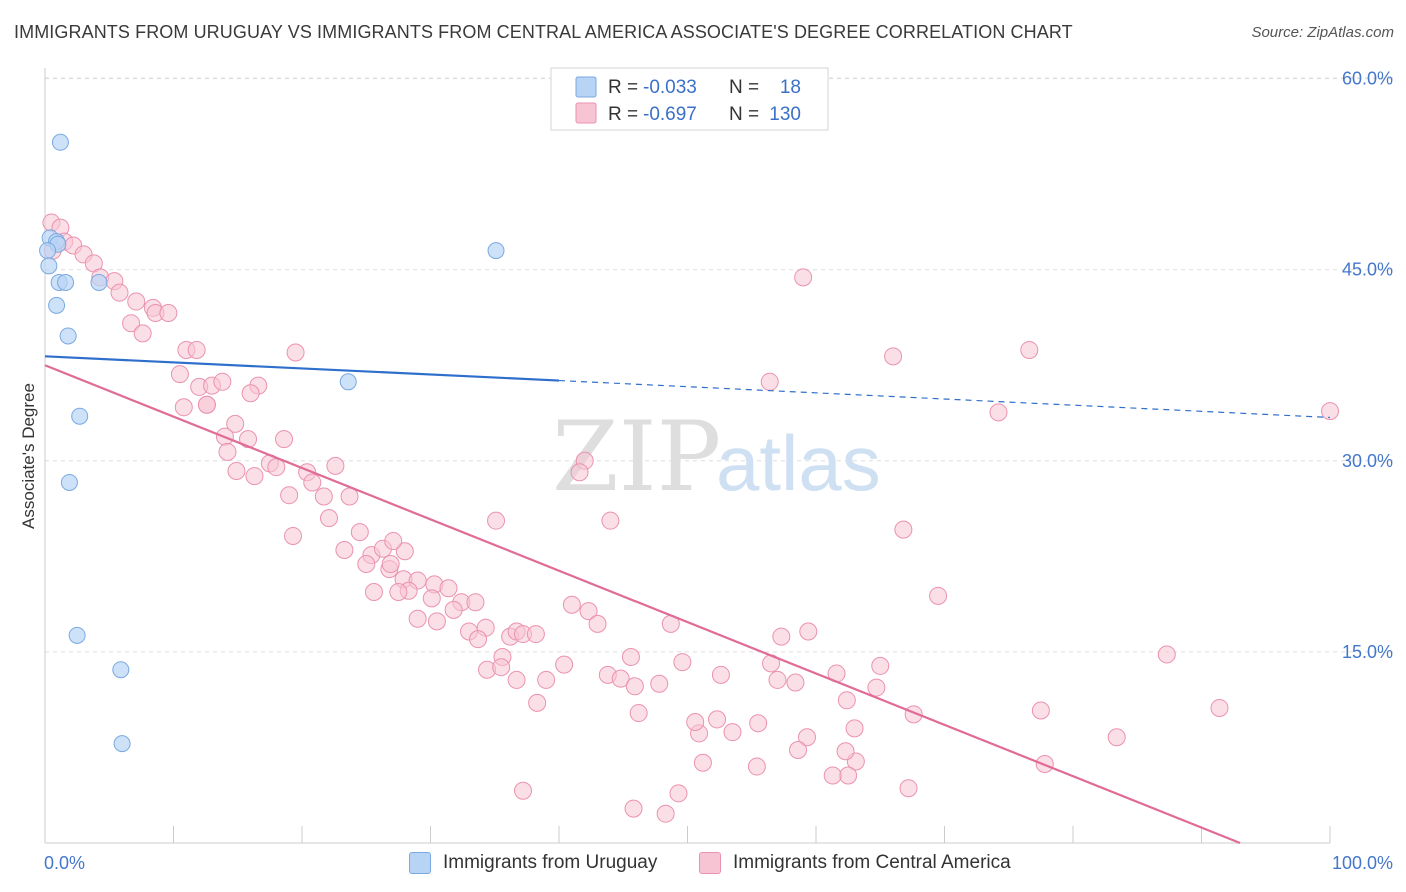 The width and height of the screenshot is (1406, 892). I want to click on legend-swatch-blue, so click(420, 863).